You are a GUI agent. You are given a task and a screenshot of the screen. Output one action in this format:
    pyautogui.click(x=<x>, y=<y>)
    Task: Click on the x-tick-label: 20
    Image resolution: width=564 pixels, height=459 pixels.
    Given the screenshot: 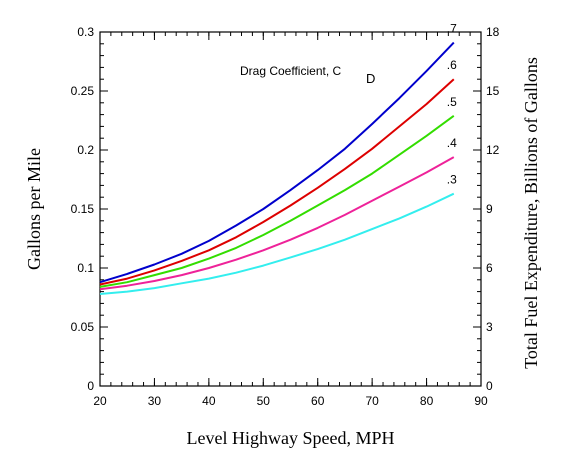 What is the action you would take?
    pyautogui.click(x=100, y=401)
    